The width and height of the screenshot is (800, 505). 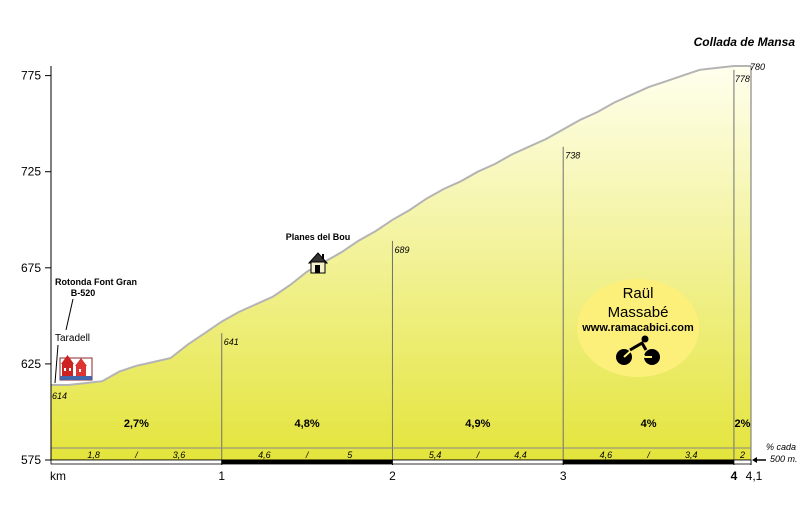 I want to click on x-tick-label: 2, so click(x=392, y=476).